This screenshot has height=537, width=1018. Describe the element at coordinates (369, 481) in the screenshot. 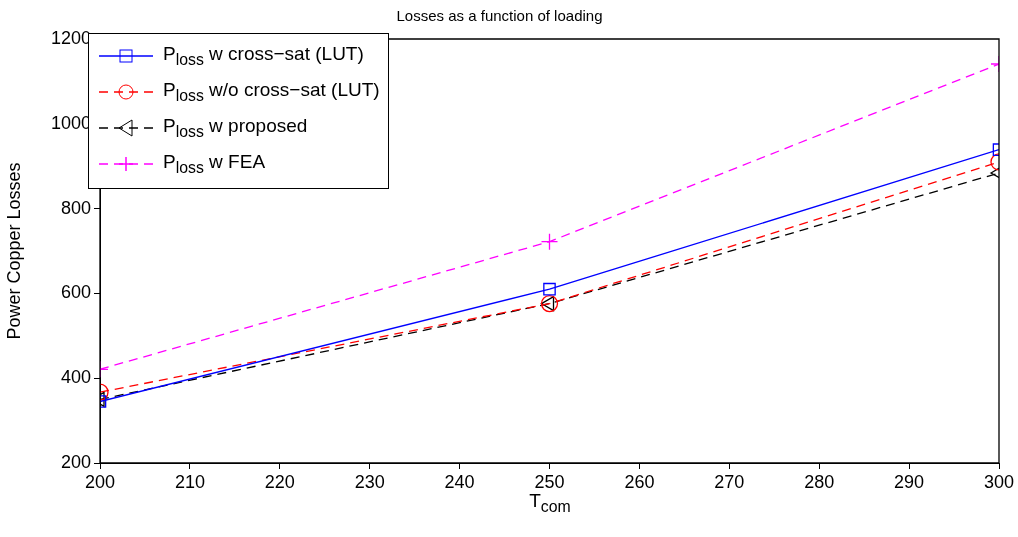

I see `x-tick-label: 230` at that location.